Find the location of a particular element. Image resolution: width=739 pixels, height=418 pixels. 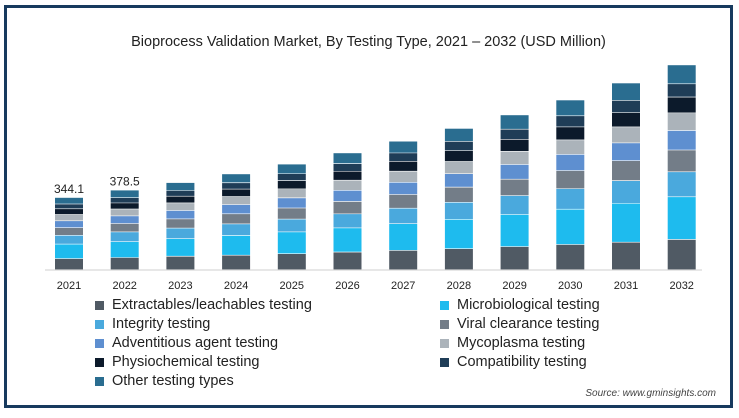

legend-label: Compatibility testing is located at coordinates (522, 362).